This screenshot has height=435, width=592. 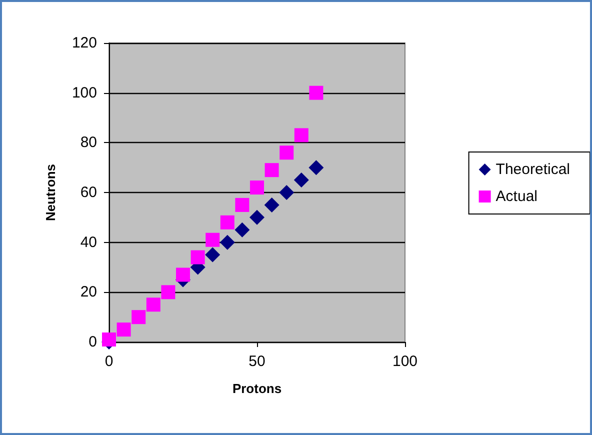 I want to click on y-tick-label: 120, so click(x=84, y=43).